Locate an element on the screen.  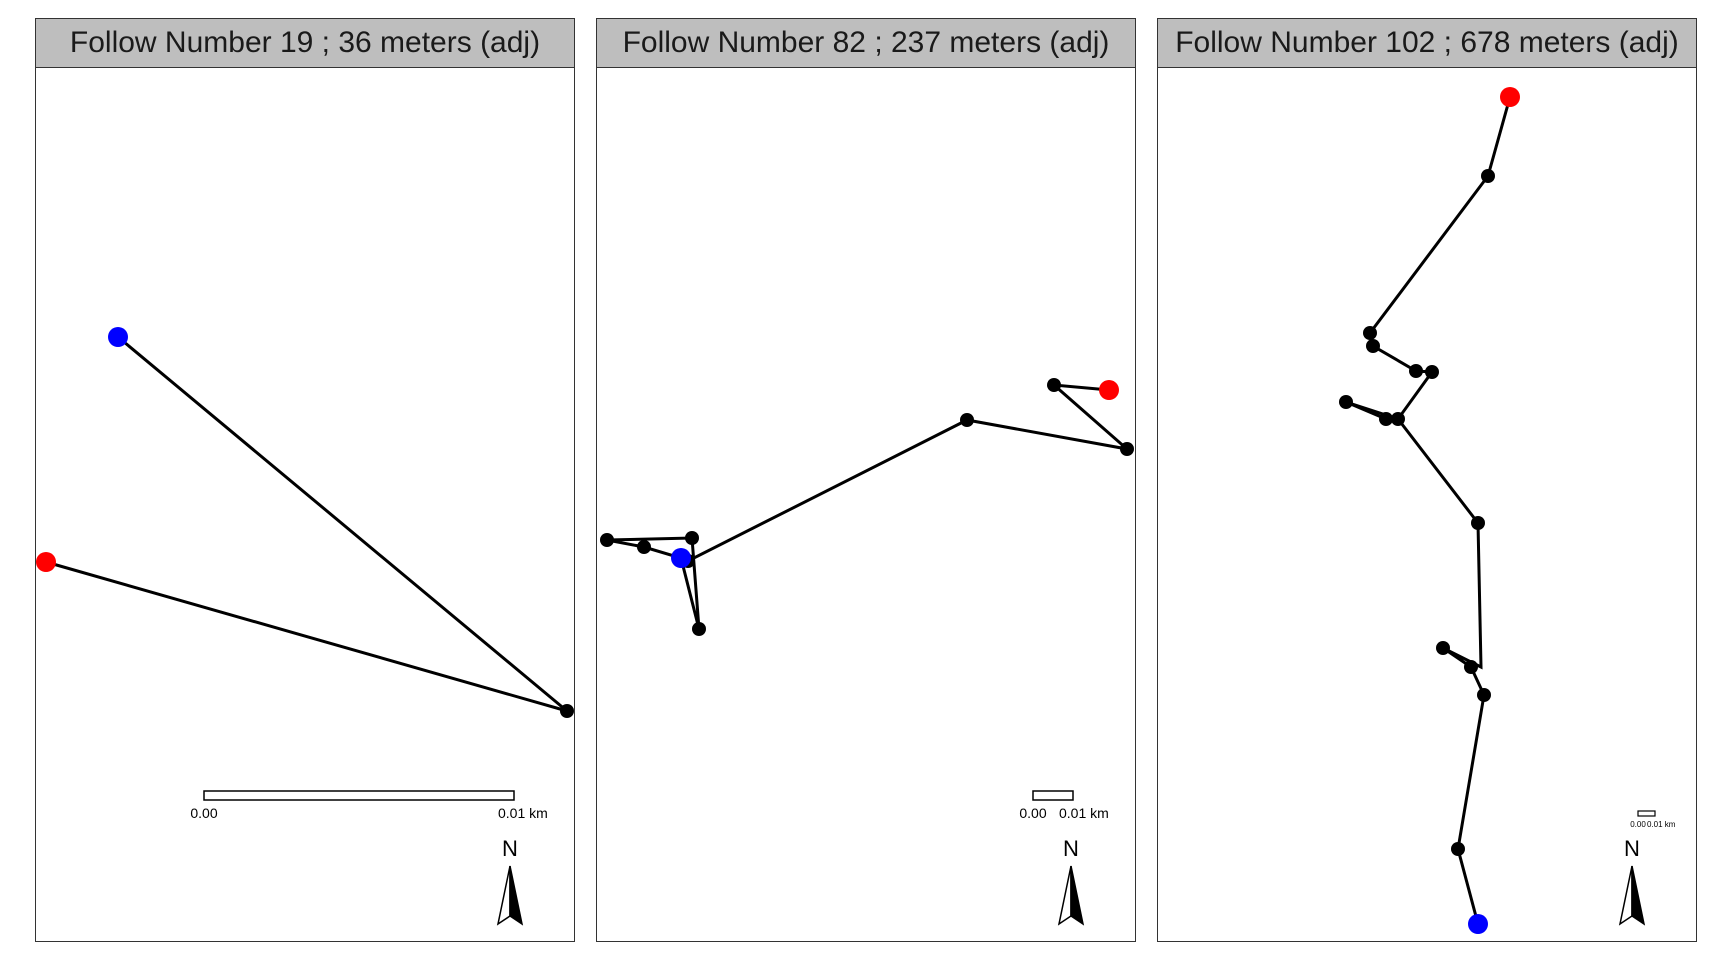
panel-title: Follow Number 82 ; 237 meters (adj) is located at coordinates (866, 43).